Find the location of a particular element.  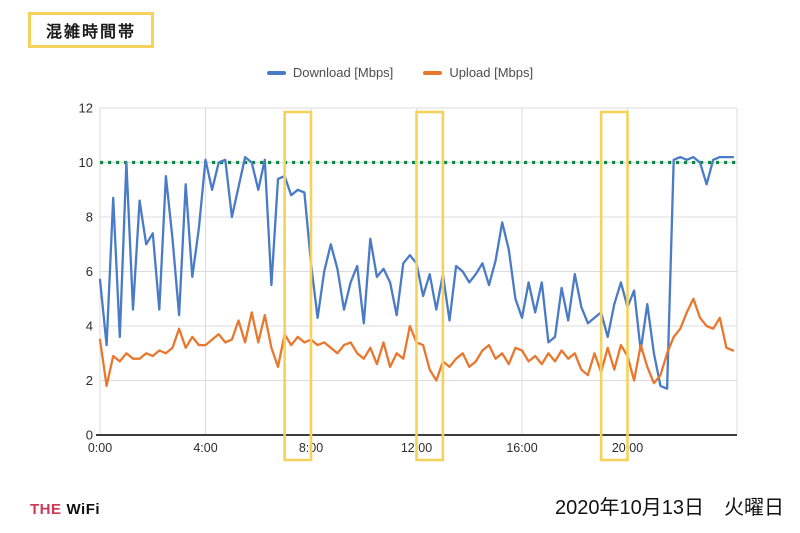

y-tick-label: 10 is located at coordinates (86, 162).